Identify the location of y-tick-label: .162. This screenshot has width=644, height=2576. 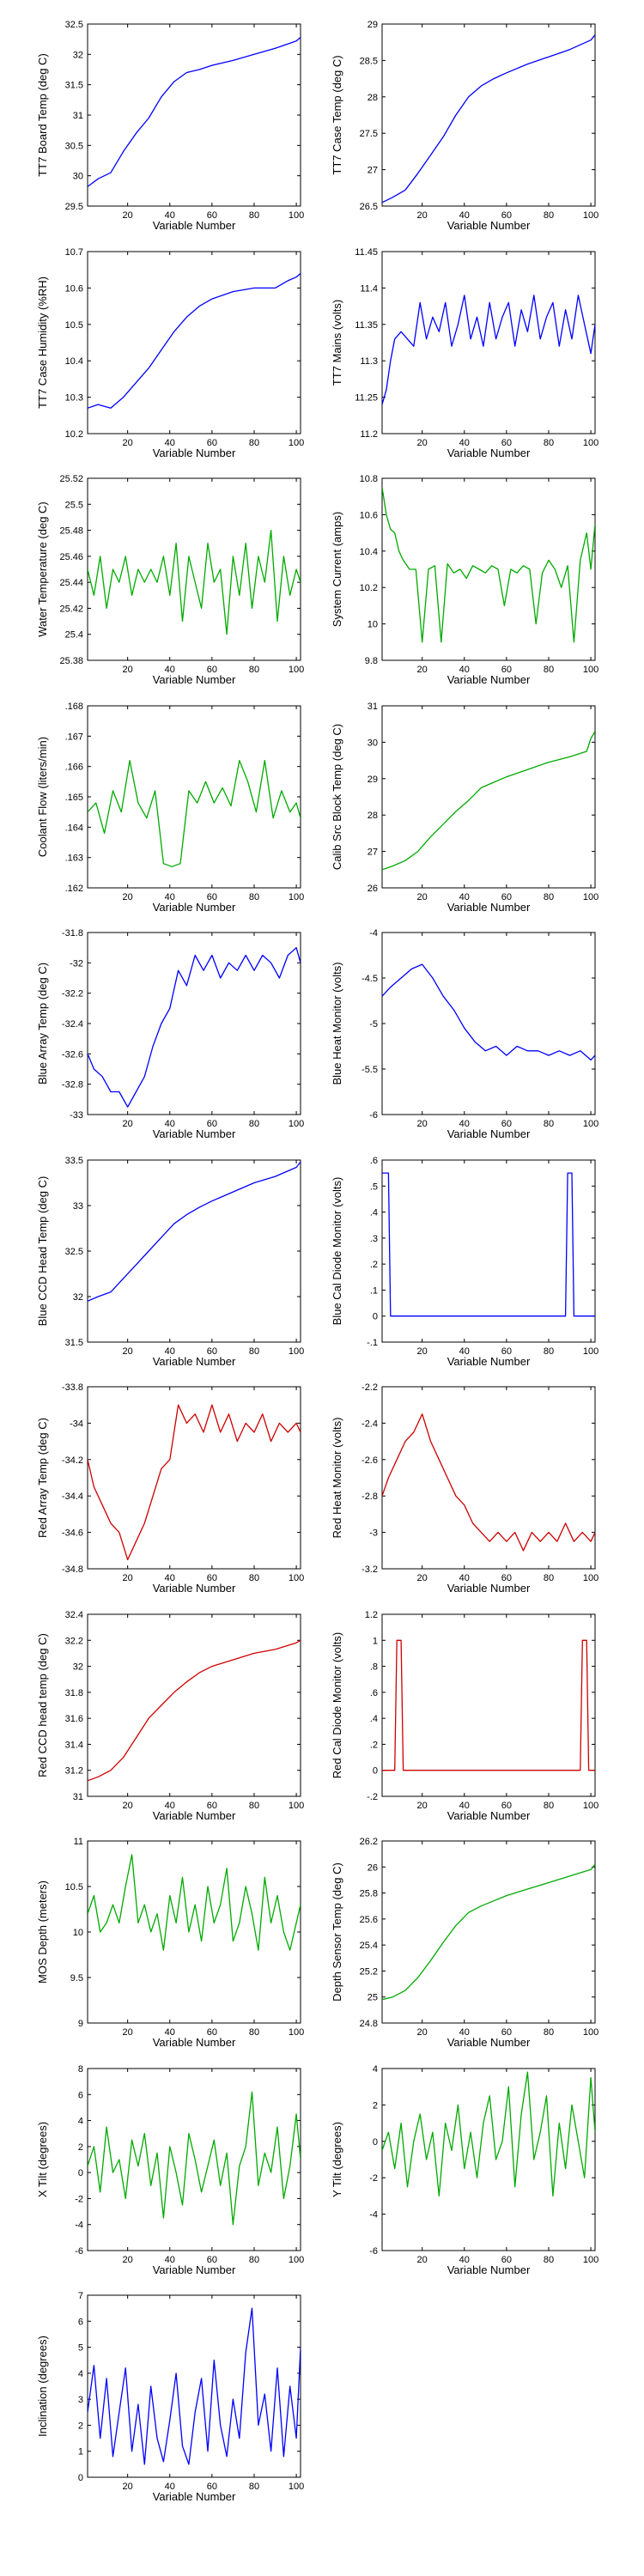
(74, 889).